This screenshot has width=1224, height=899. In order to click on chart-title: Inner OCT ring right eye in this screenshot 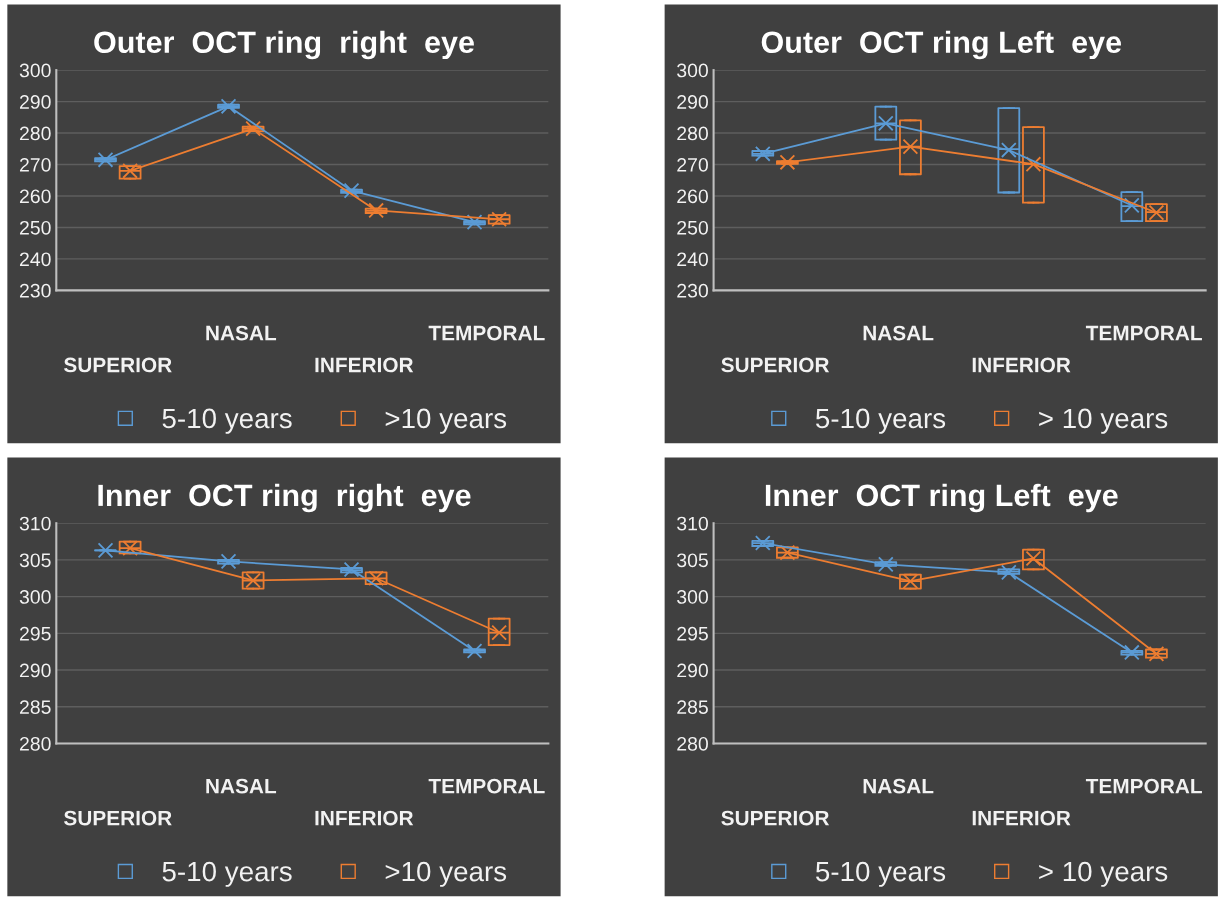, I will do `click(284, 498)`.